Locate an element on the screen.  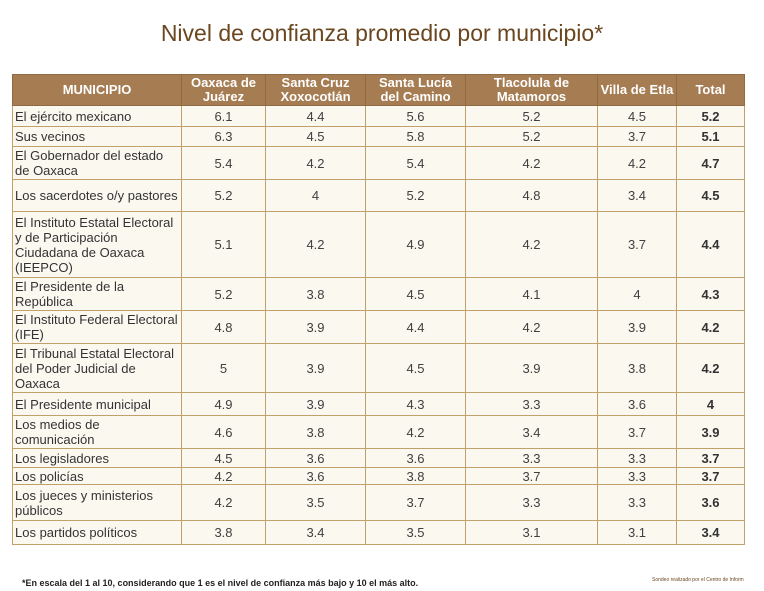
header-municipio: MUNICIPIO is located at coordinates (97, 90).